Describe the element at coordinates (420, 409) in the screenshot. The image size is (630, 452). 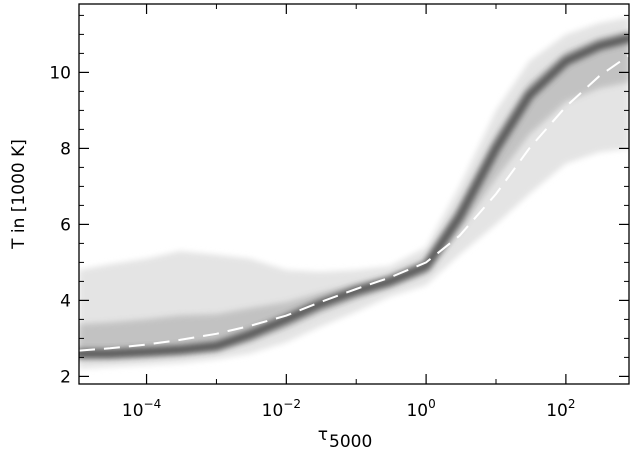
I see `x-tick-label: 10⁰` at that location.